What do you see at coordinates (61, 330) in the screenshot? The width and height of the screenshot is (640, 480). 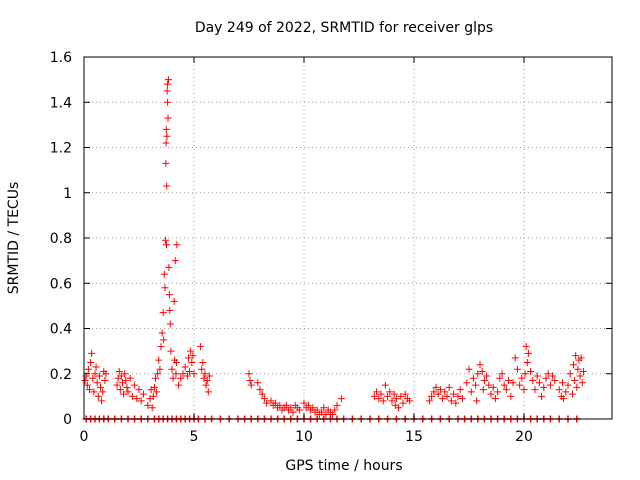 I see `y-tick-label: 0.4` at bounding box center [61, 330].